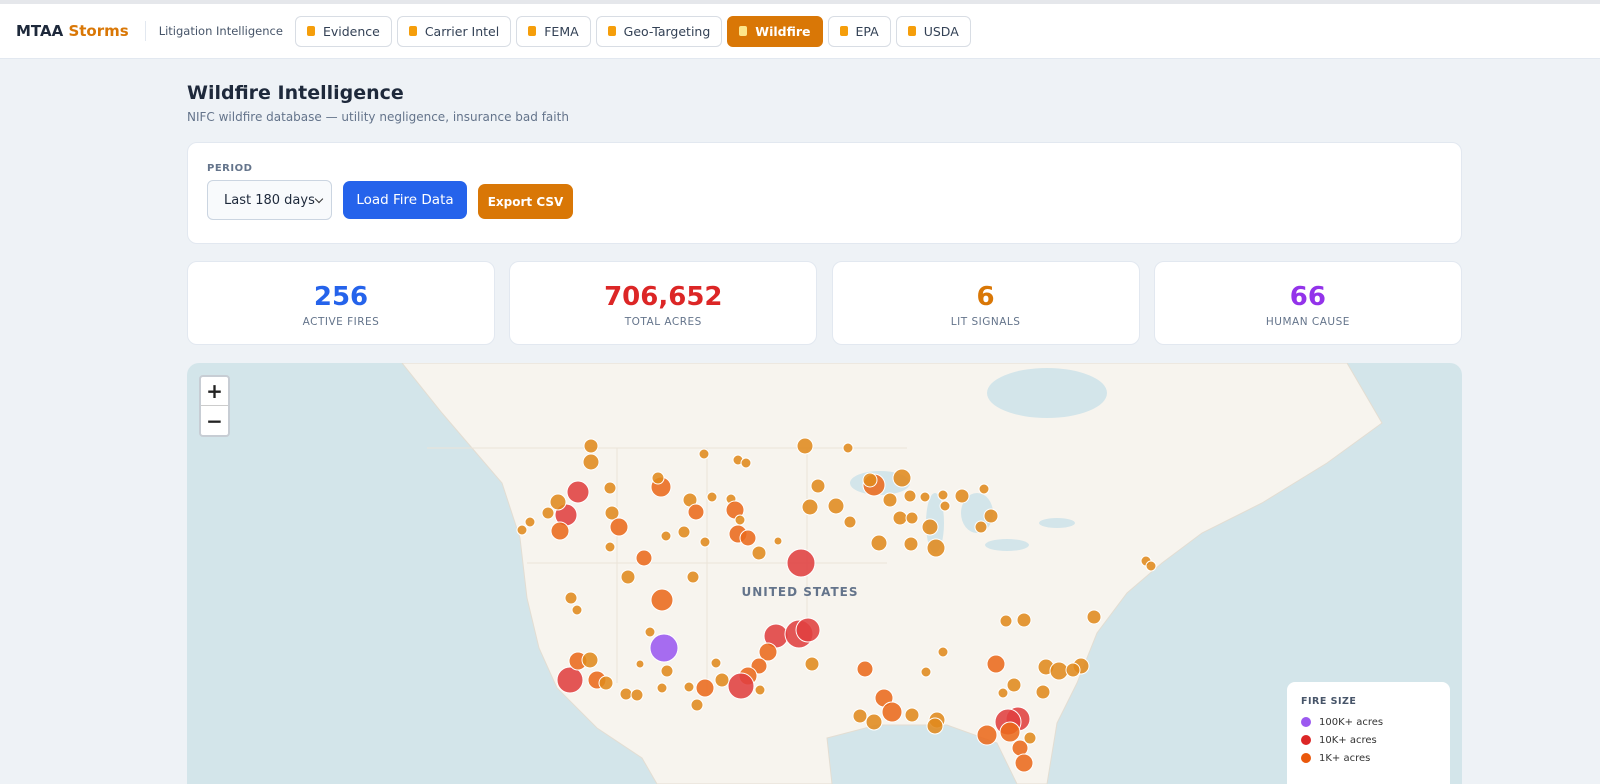 The width and height of the screenshot is (1600, 784). I want to click on nav-tab: FEMA, so click(553, 31).